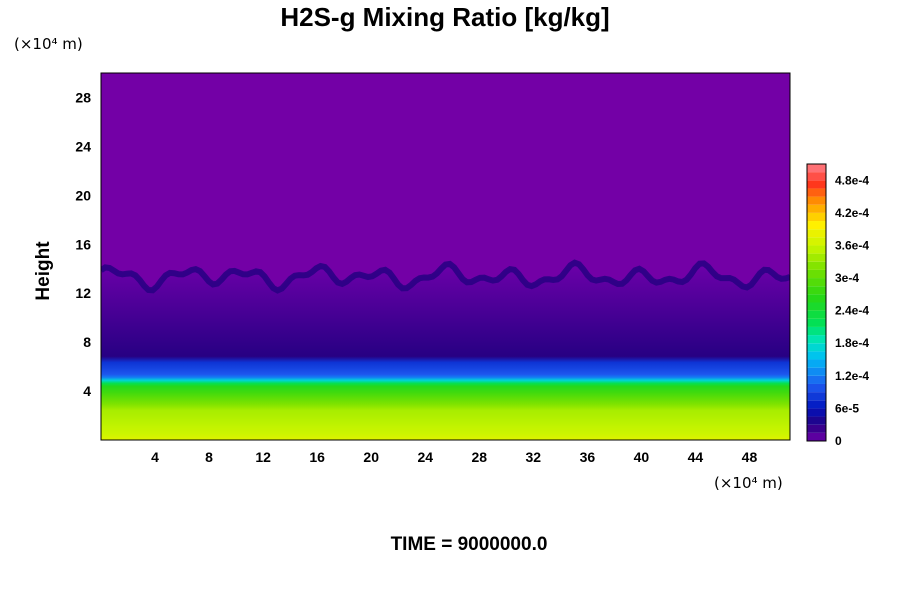 The image size is (900, 600). What do you see at coordinates (847, 278) in the screenshot?
I see `colorbar-tick-label: 3e-4` at bounding box center [847, 278].